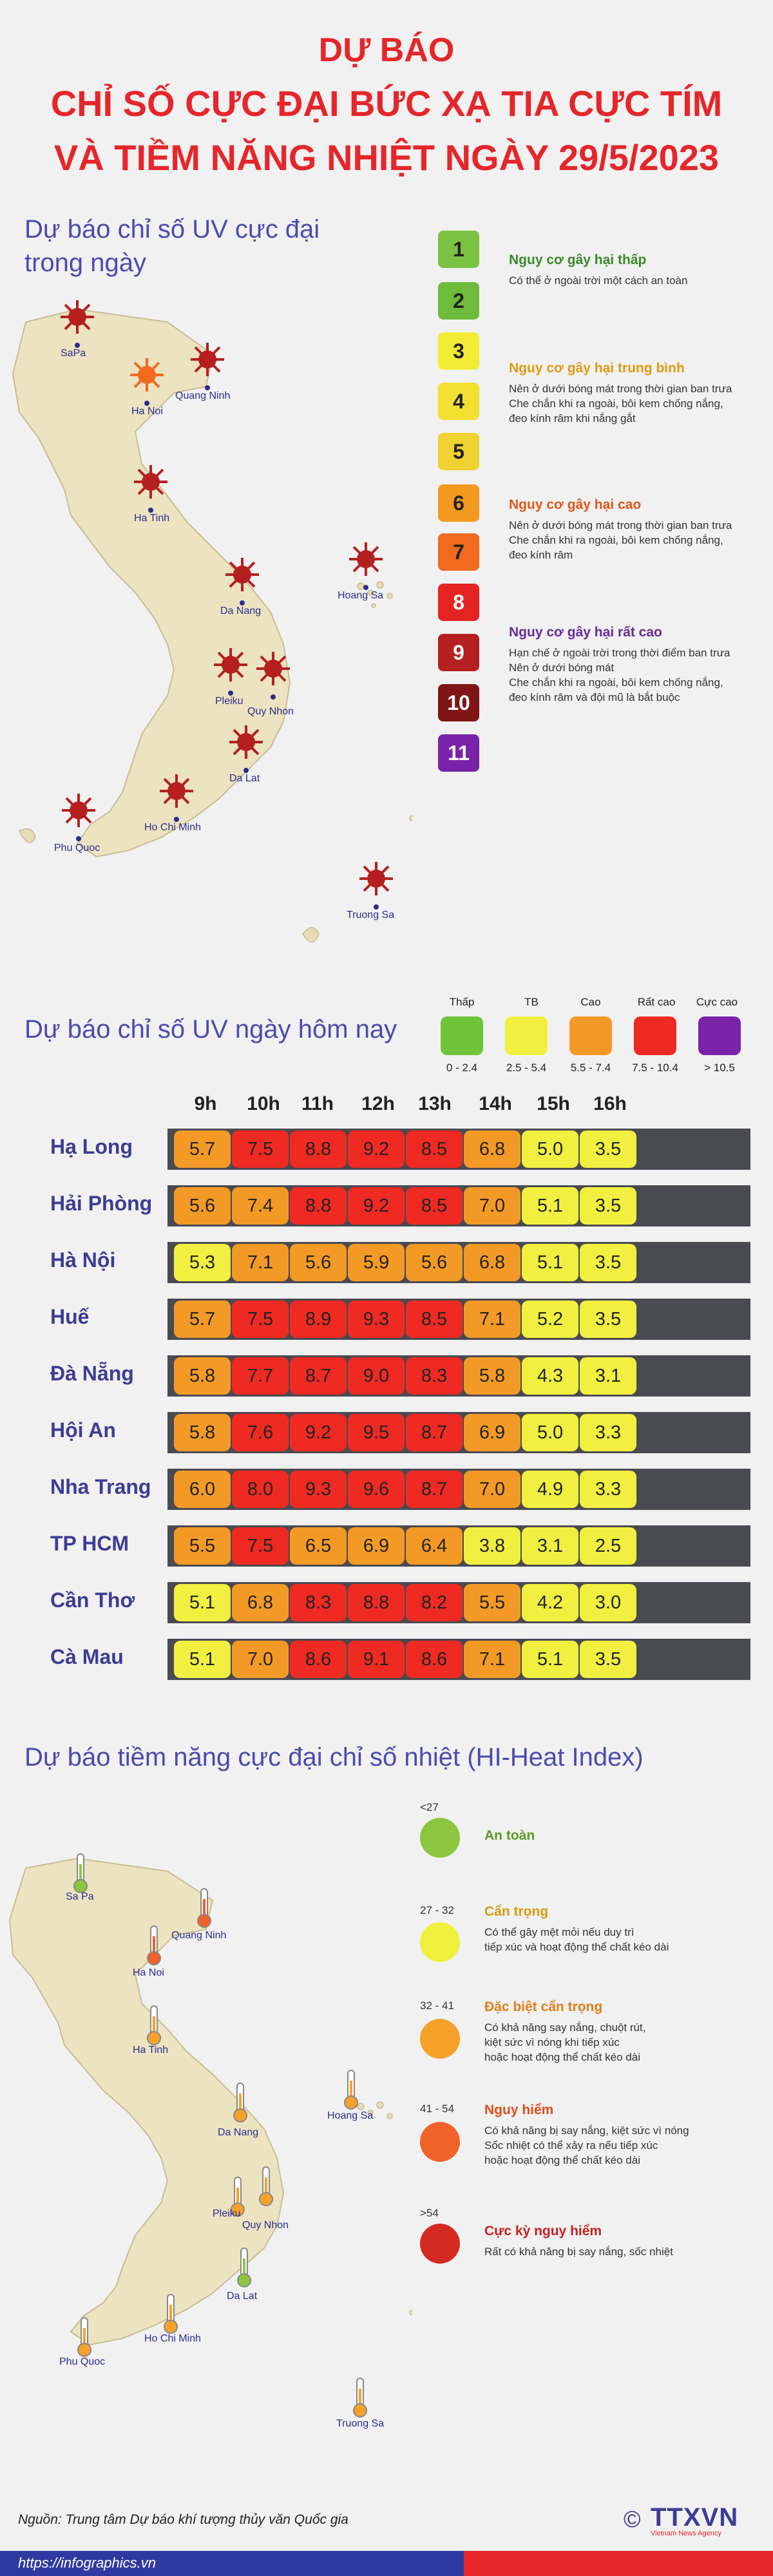 Image resolution: width=773 pixels, height=2576 pixels. What do you see at coordinates (434, 1546) in the screenshot?
I see `uv-value-cell: 6.4` at bounding box center [434, 1546].